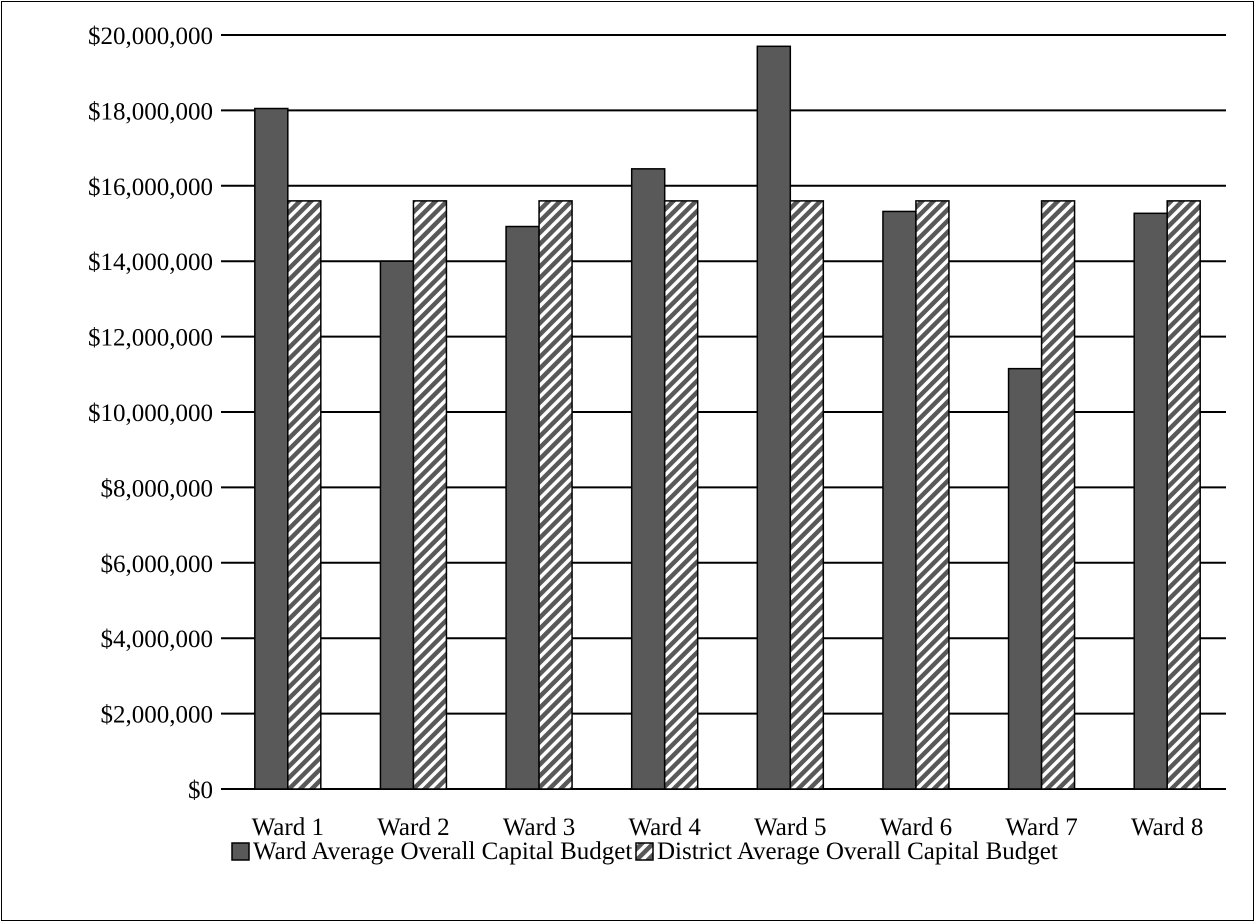 The height and width of the screenshot is (924, 1257). Describe the element at coordinates (150, 111) in the screenshot. I see `y-tick-label: $18,000,000` at that location.